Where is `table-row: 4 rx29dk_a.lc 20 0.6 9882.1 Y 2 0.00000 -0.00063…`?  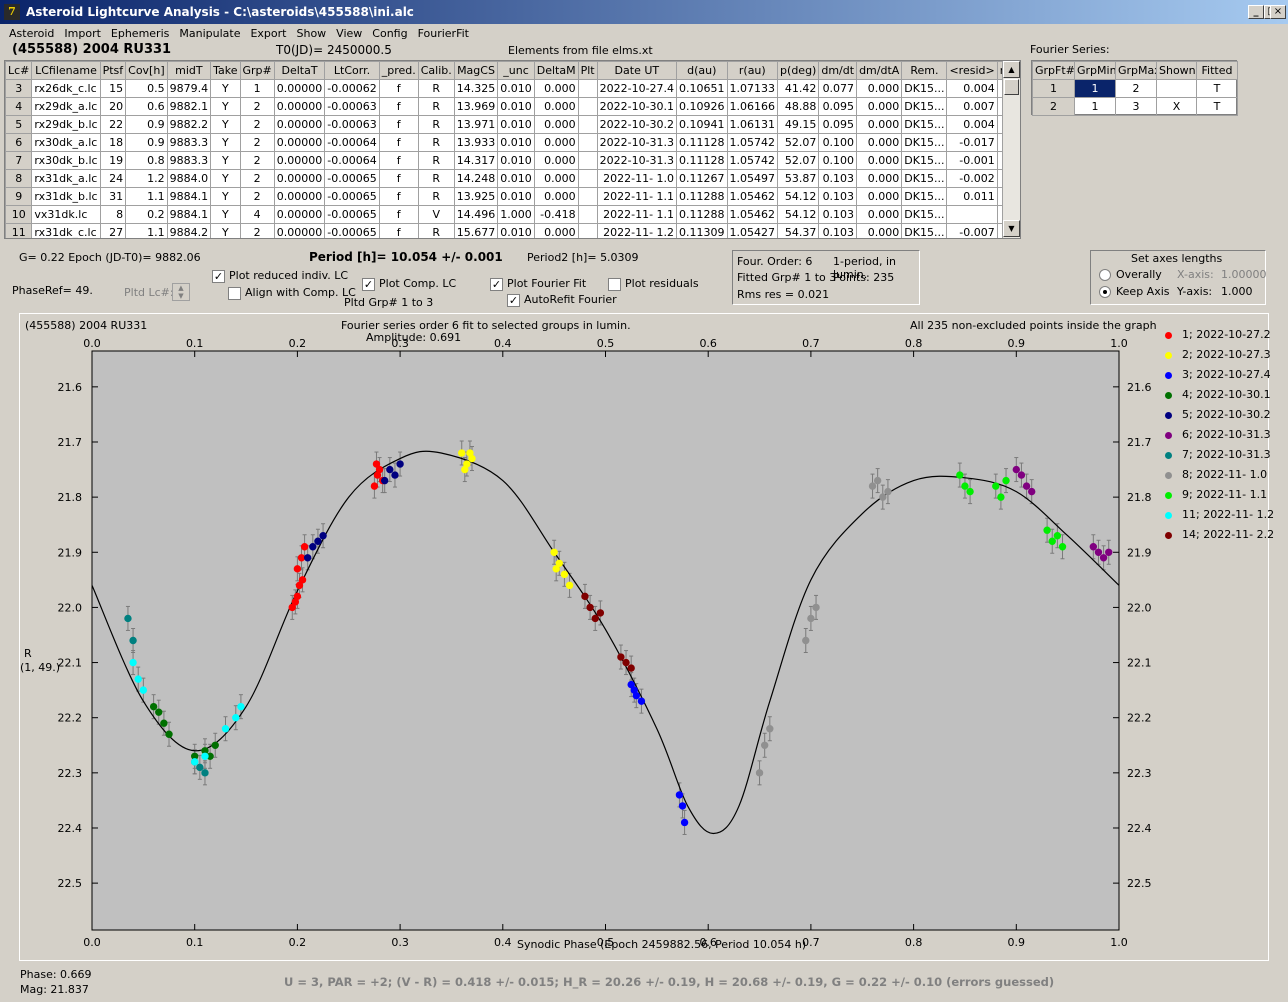
table-row: 4 rx29dk_a.lc 20 0.6 9882.1 Y 2 0.00000 -0.00063… is located at coordinates (512, 106).